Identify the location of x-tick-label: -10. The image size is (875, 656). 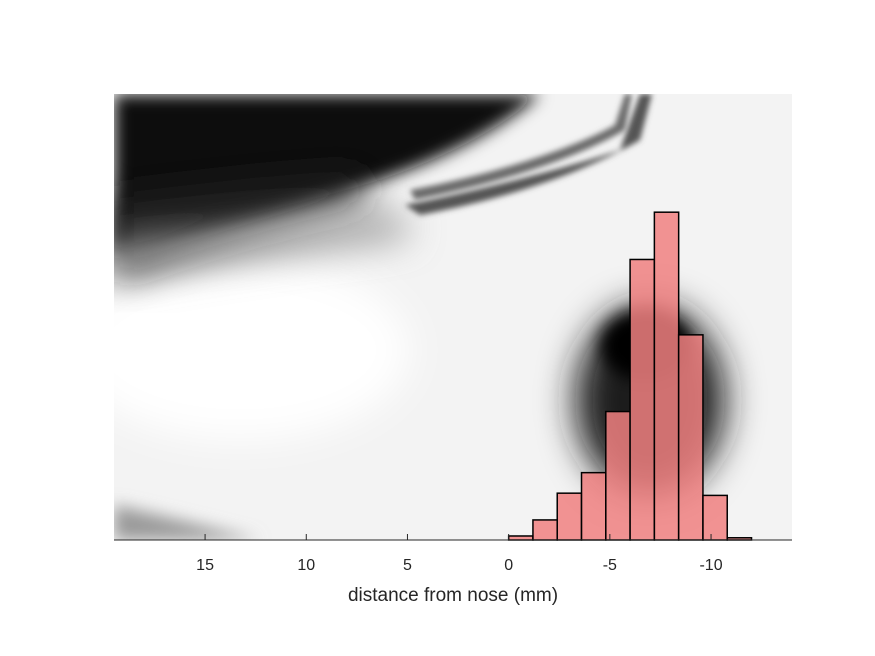
(710, 565).